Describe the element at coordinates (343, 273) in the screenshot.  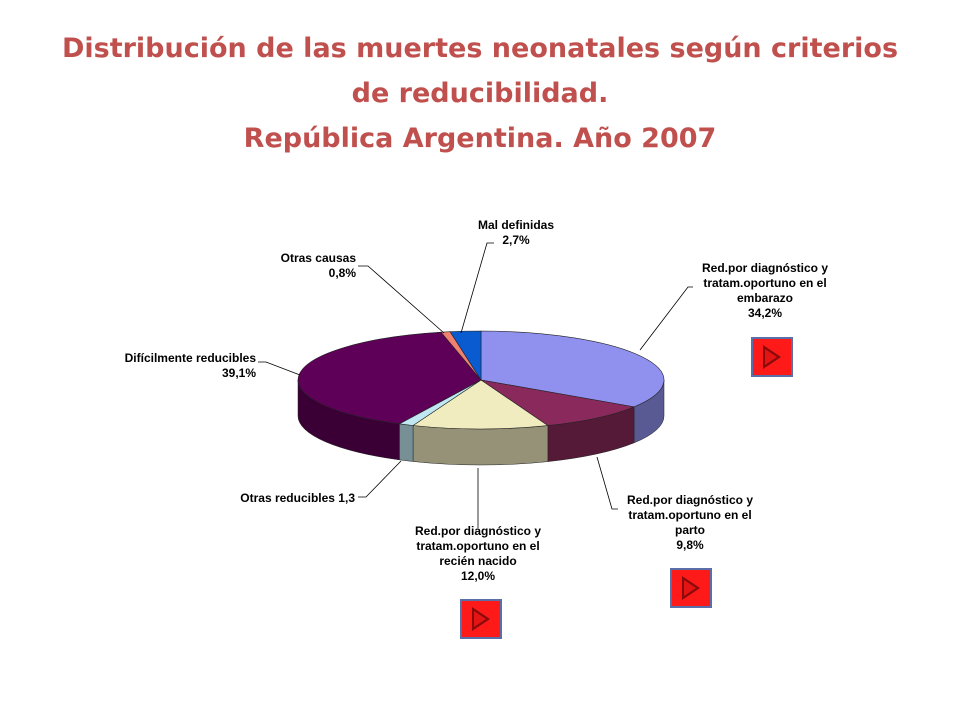
I see `slice-label-line: 0,8%` at that location.